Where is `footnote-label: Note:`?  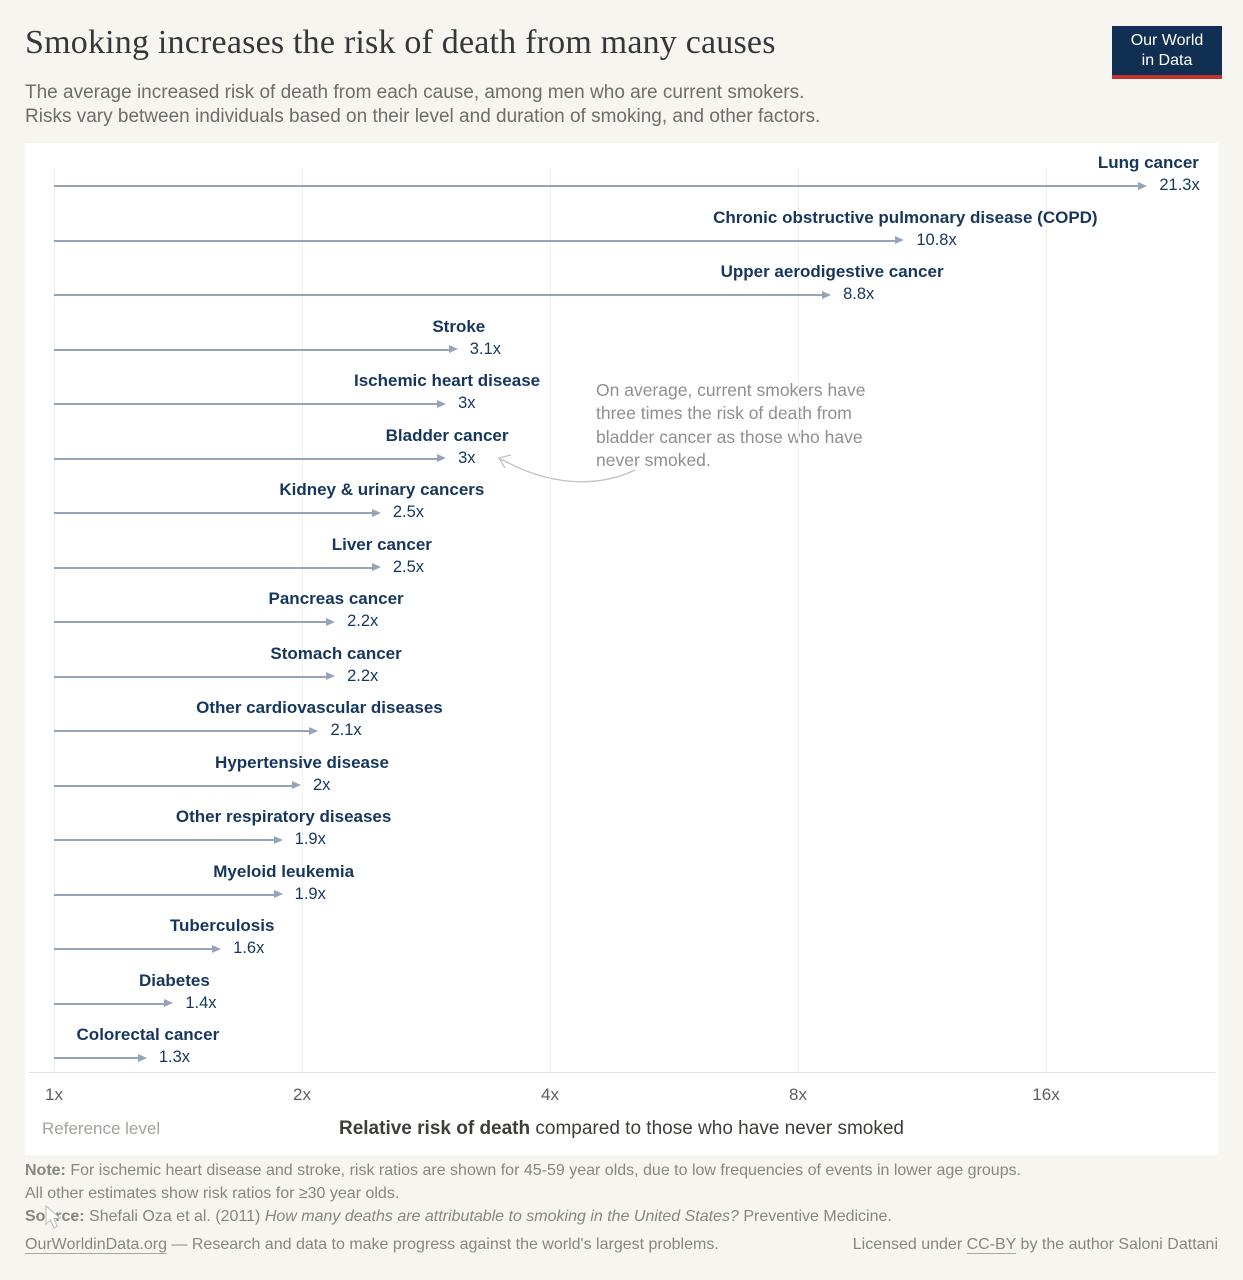 footnote-label: Note: is located at coordinates (45, 1170).